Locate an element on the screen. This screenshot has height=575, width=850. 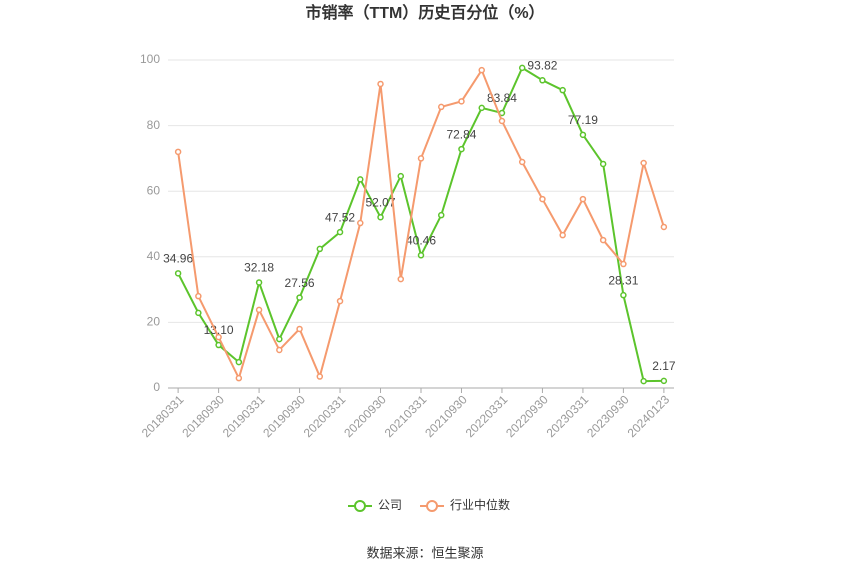
data-label: 40.46 is located at coordinates (421, 240).